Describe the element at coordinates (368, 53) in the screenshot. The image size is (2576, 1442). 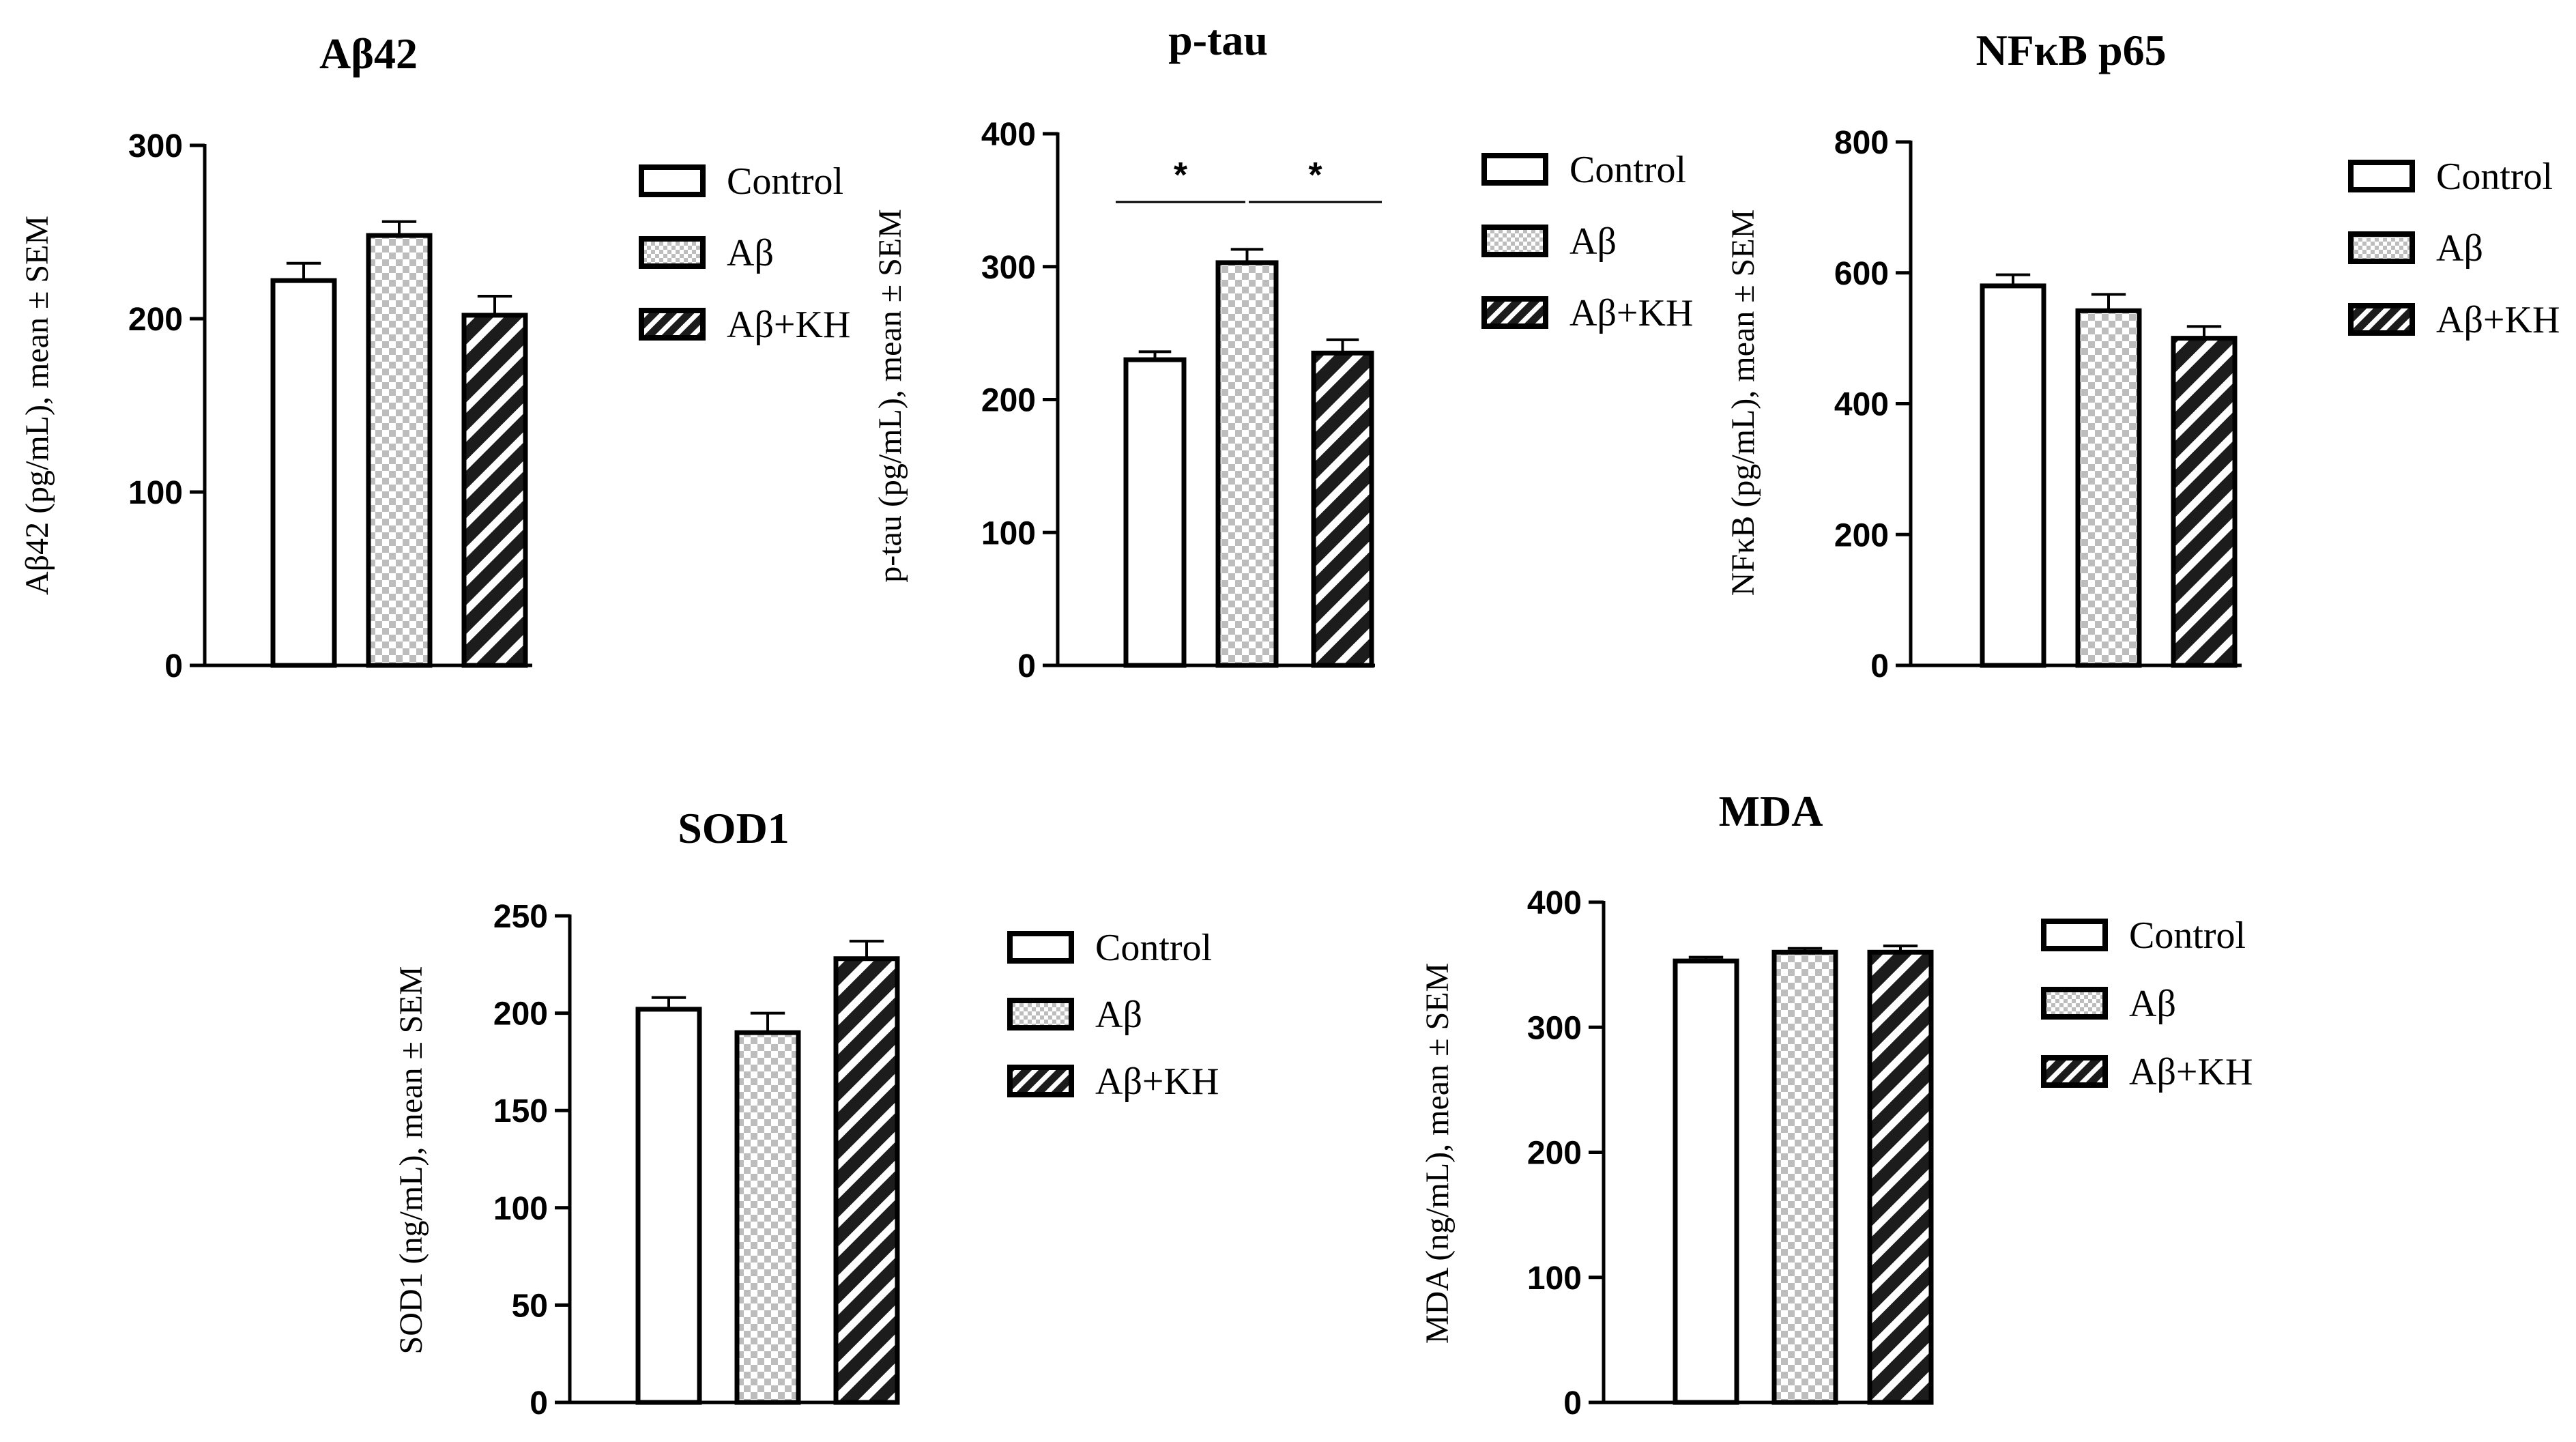
I see `chart-title: Aβ42` at that location.